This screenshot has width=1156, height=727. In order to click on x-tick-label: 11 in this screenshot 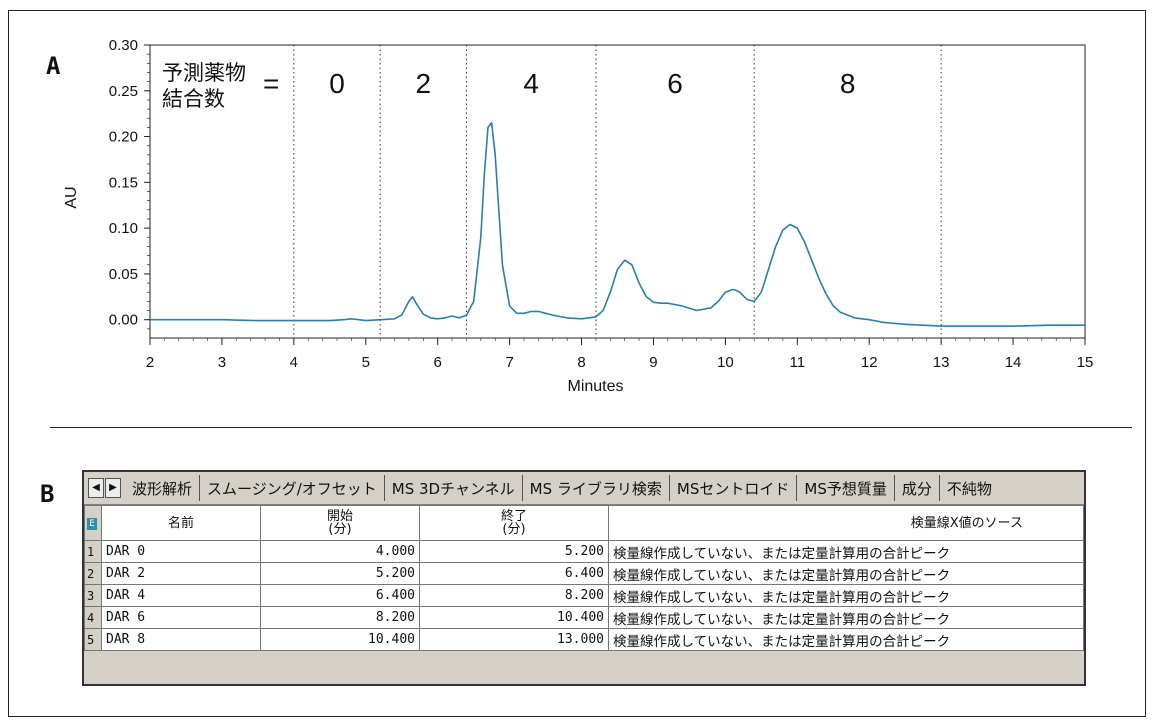, I will do `click(798, 362)`.